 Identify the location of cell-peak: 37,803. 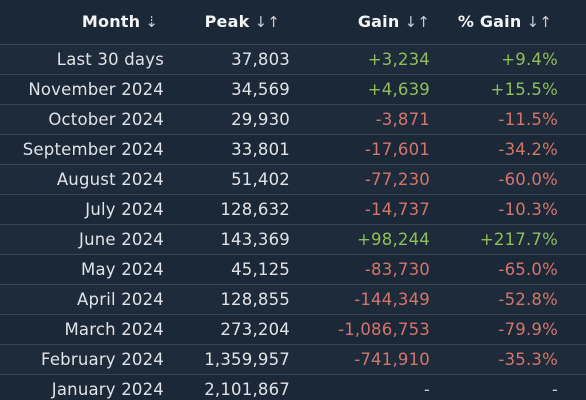
(260, 59).